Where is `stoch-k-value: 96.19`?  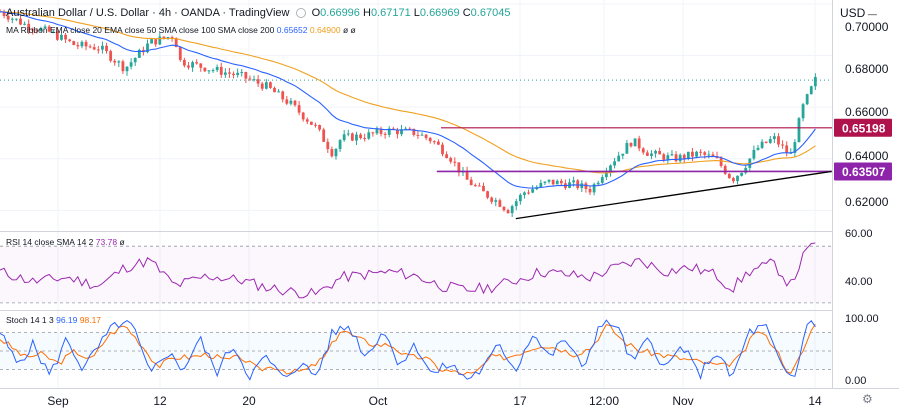
stoch-k-value: 96.19 is located at coordinates (67, 320).